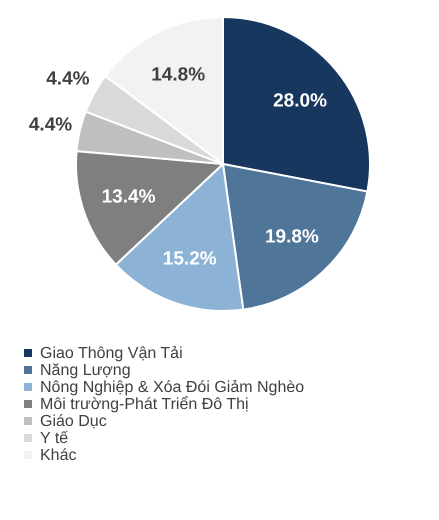 This screenshot has width=439, height=520. What do you see at coordinates (144, 404) in the screenshot?
I see `legend-label: Môi trường-Phát Triển Đô Thị` at bounding box center [144, 404].